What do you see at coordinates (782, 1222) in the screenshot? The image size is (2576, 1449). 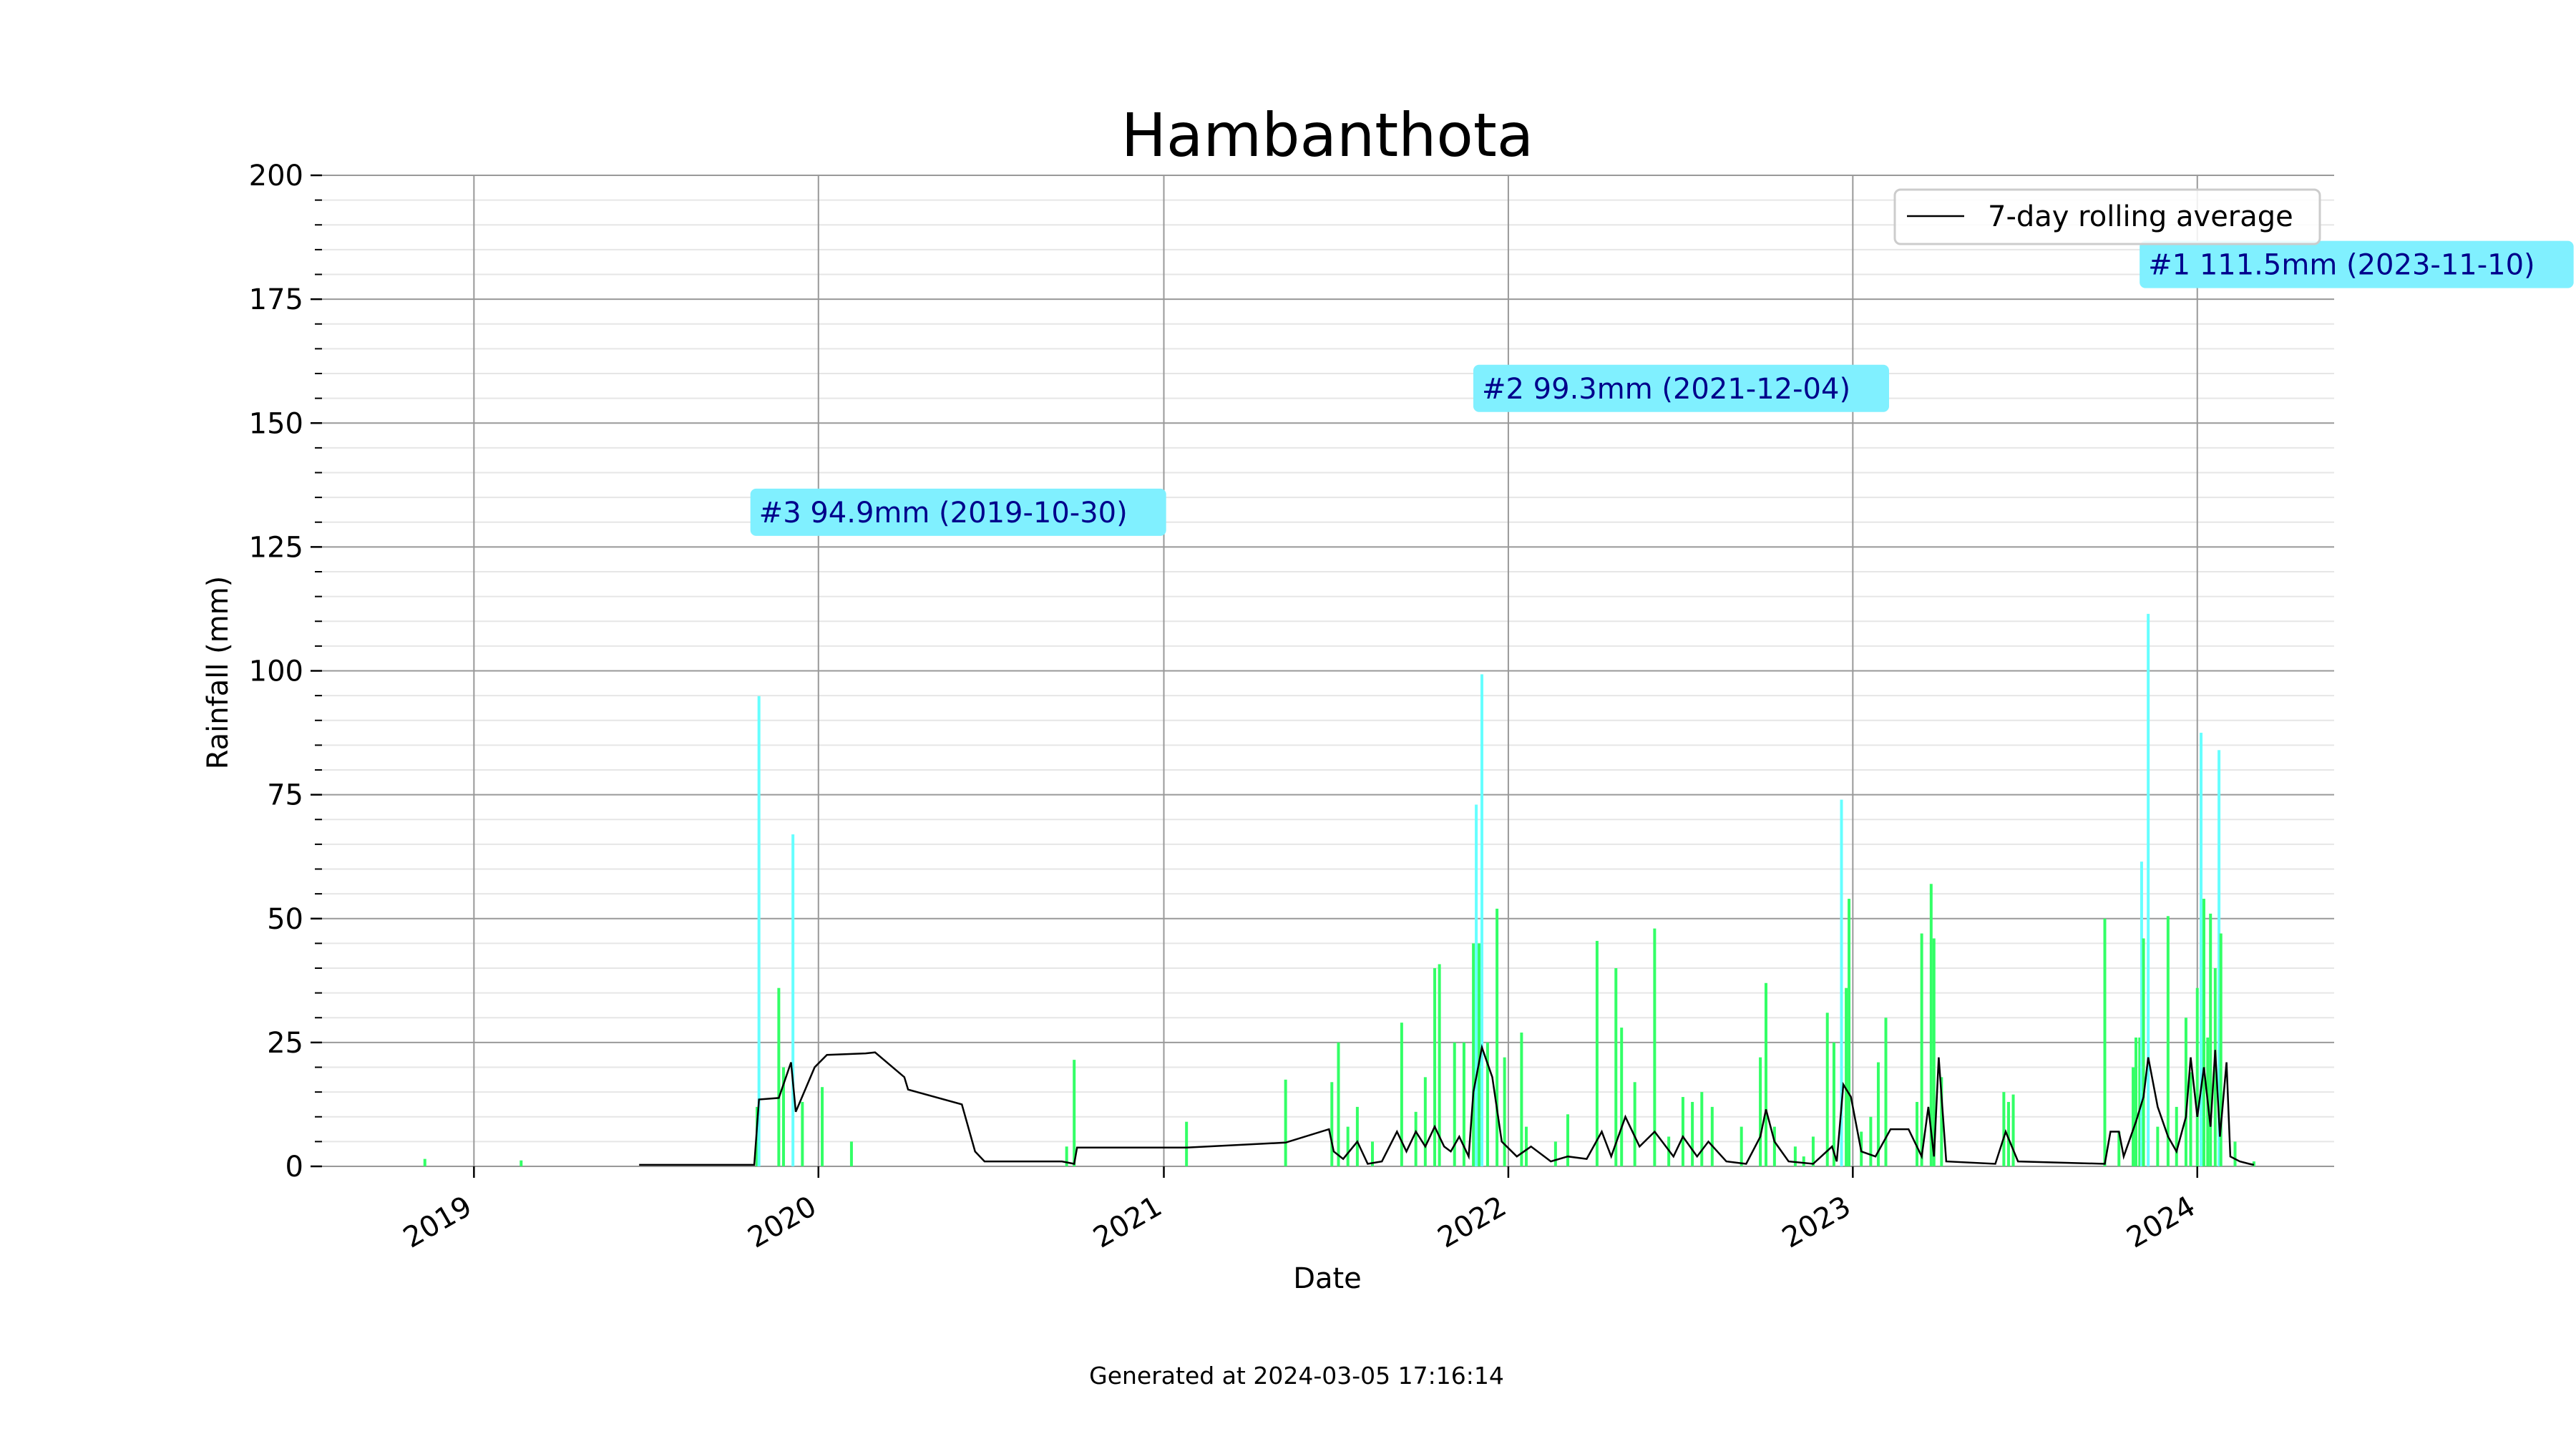 I see `x-tick-label: 2020` at bounding box center [782, 1222].